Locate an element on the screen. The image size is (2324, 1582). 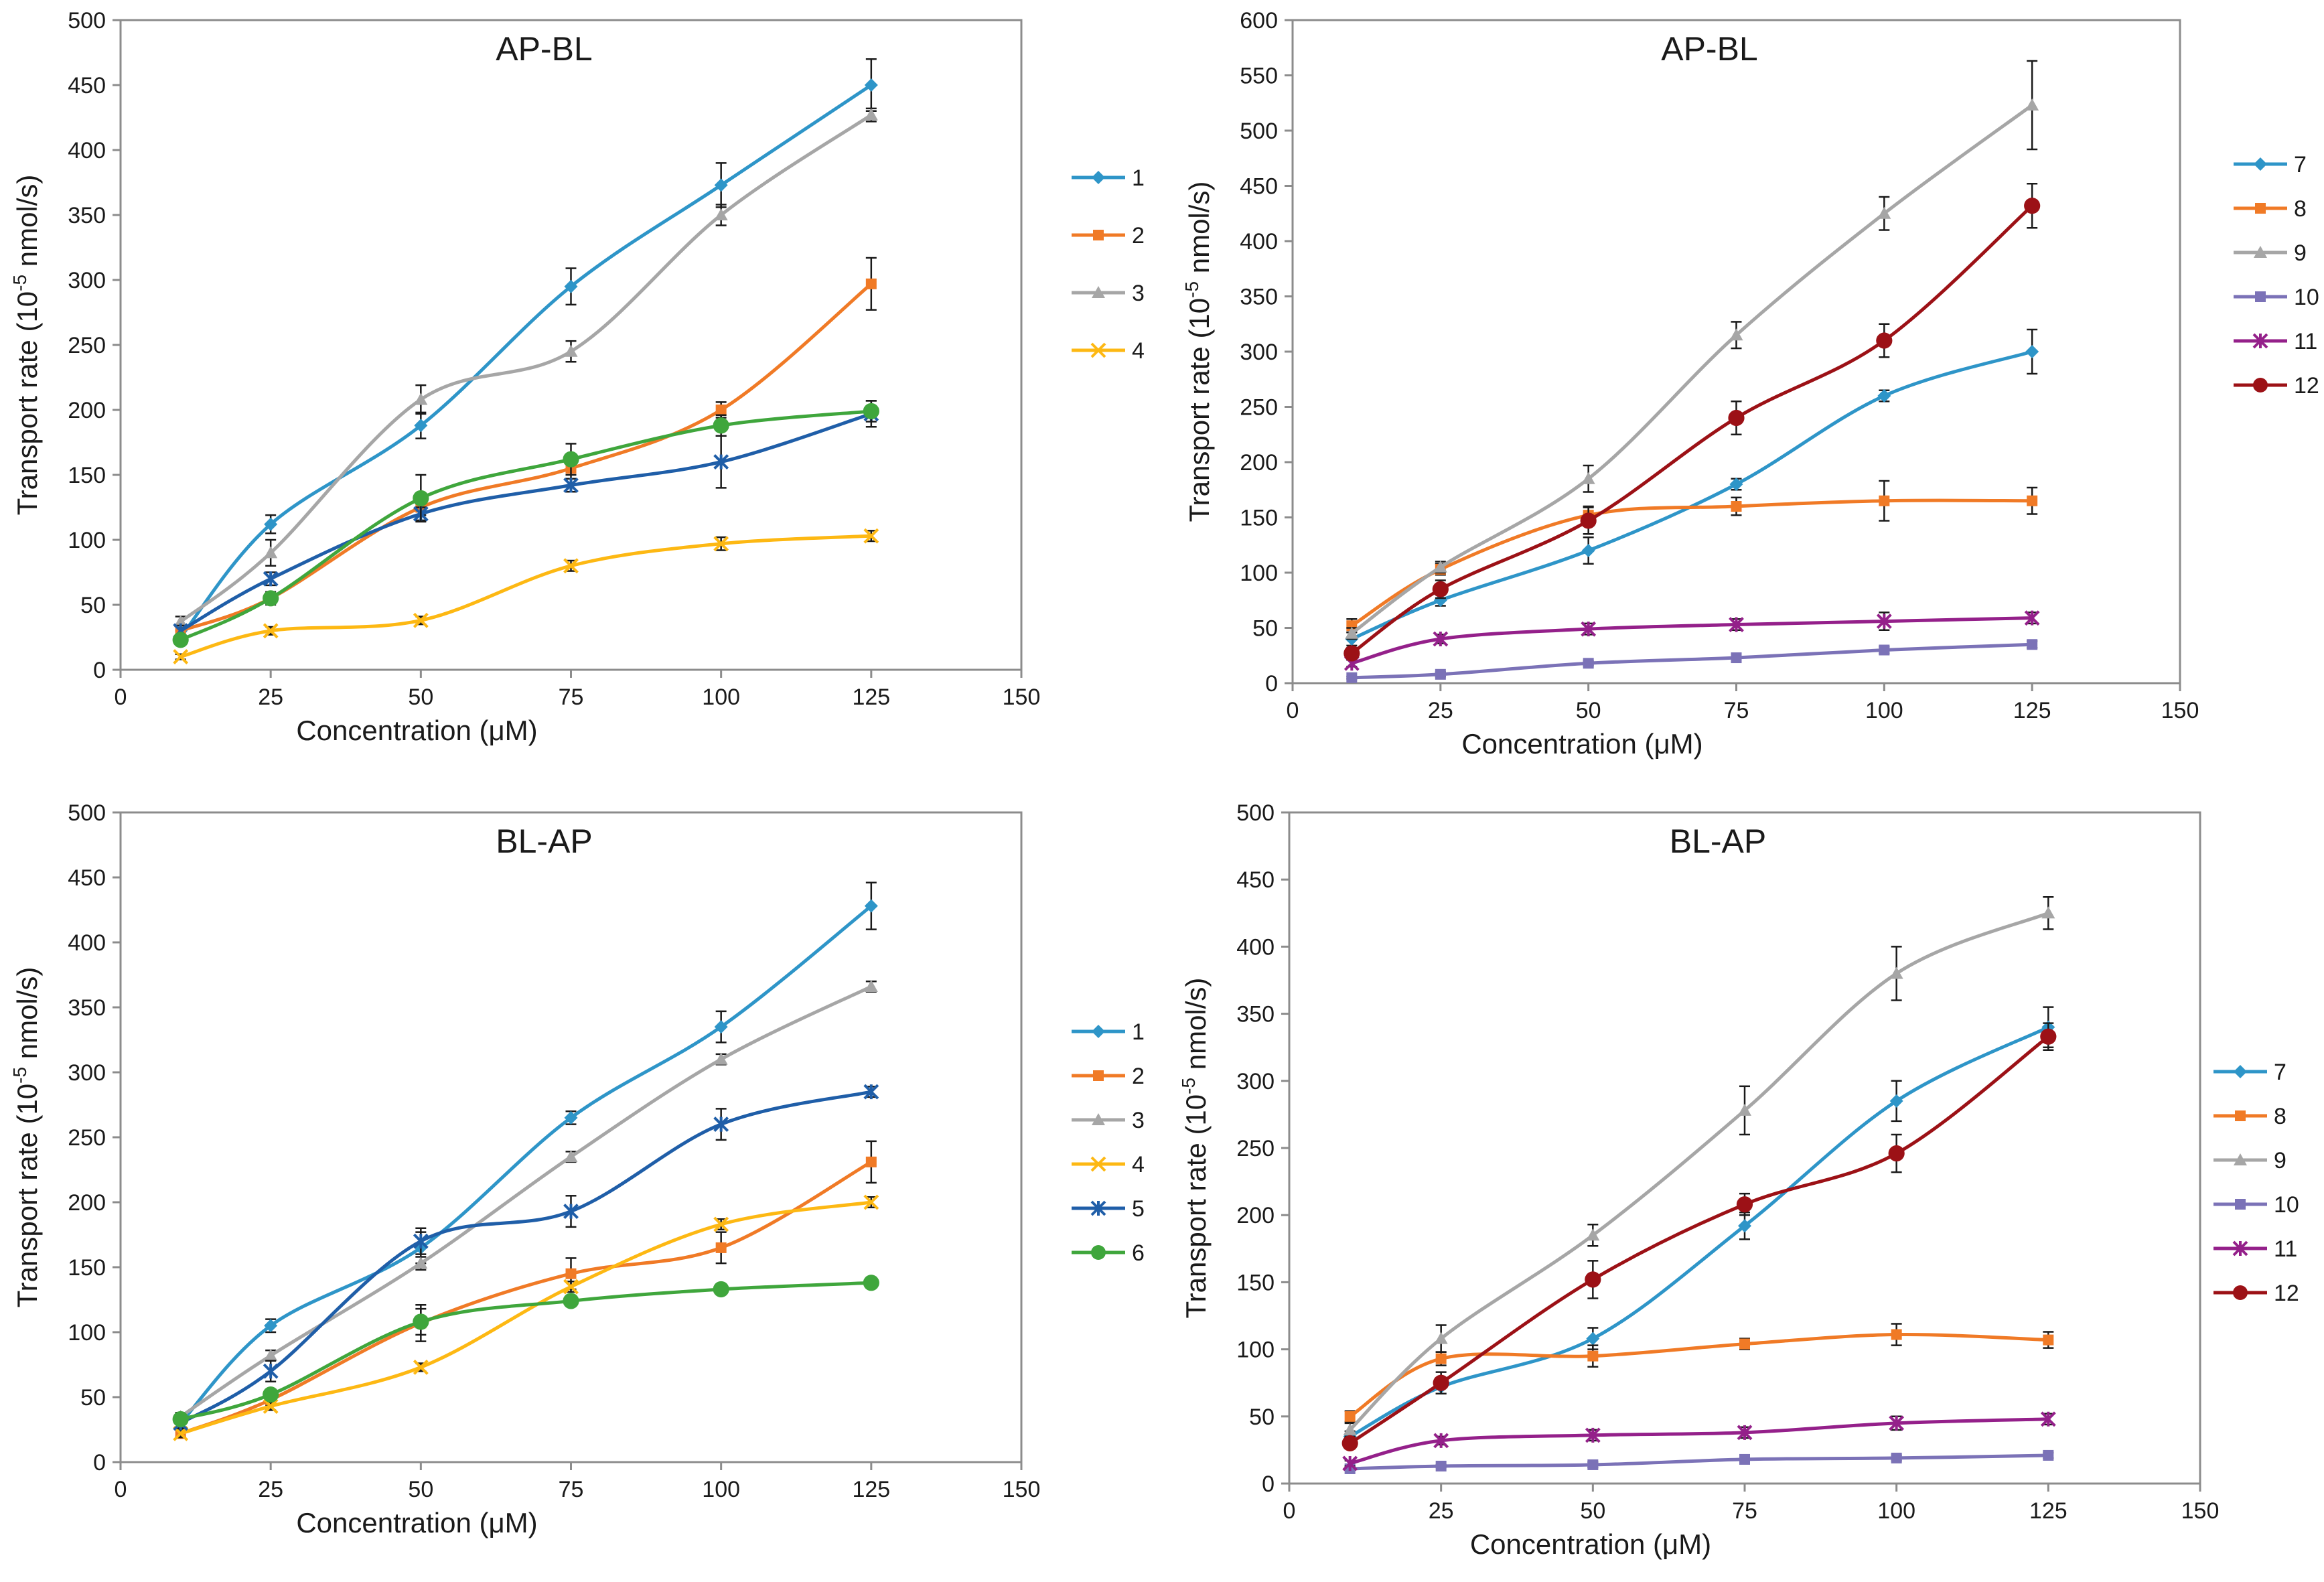
y-tick-label: 100 is located at coordinates (1255, 1350).